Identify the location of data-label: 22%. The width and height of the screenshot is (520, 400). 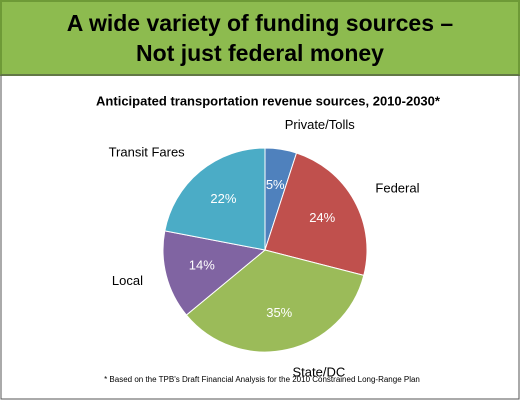
(223, 198).